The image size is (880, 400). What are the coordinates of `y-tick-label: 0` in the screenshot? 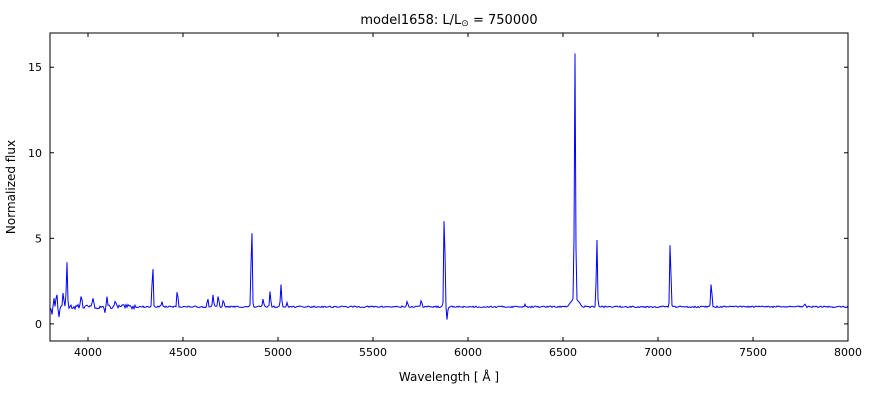 It's located at (38, 324).